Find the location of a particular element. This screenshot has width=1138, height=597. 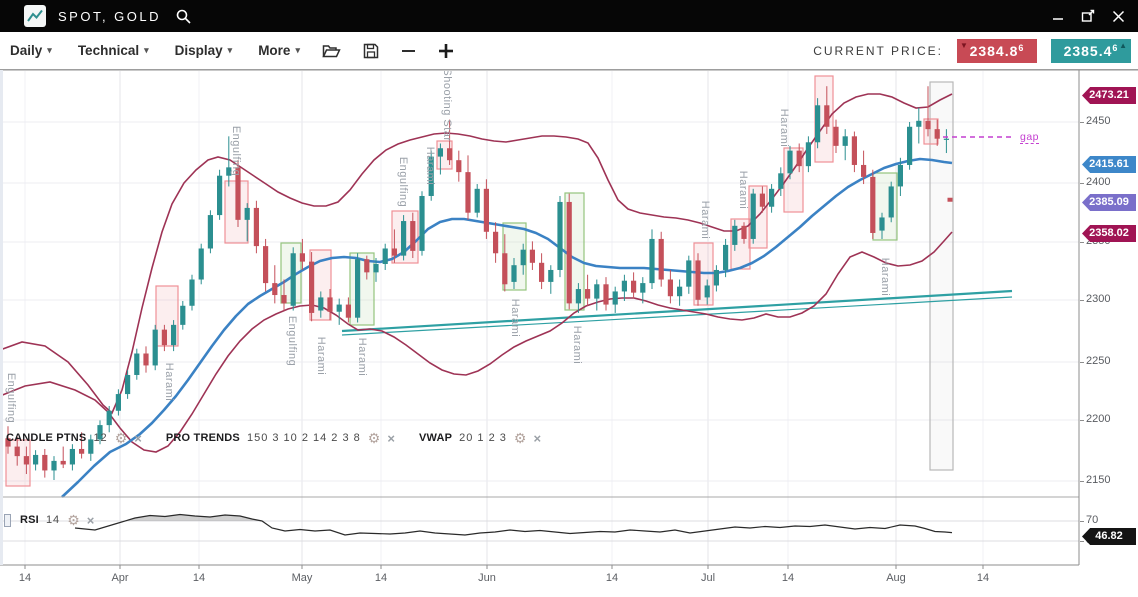

price-tick-label: 2150 is located at coordinates (1095, 480).